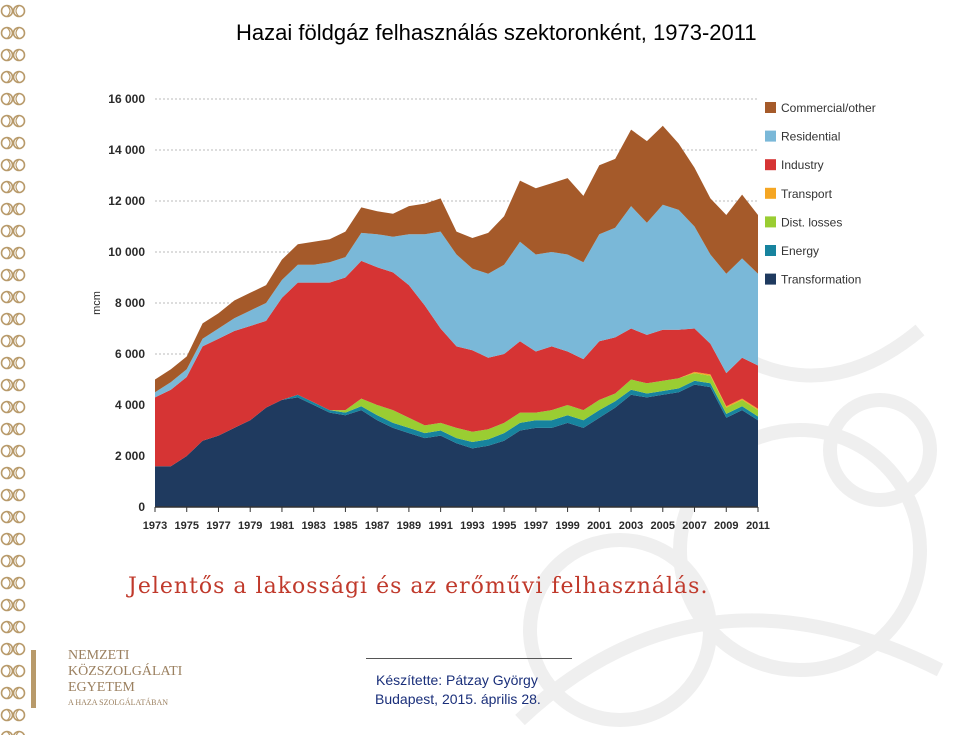  I want to click on y-tick-label: 10 000, so click(126, 252).